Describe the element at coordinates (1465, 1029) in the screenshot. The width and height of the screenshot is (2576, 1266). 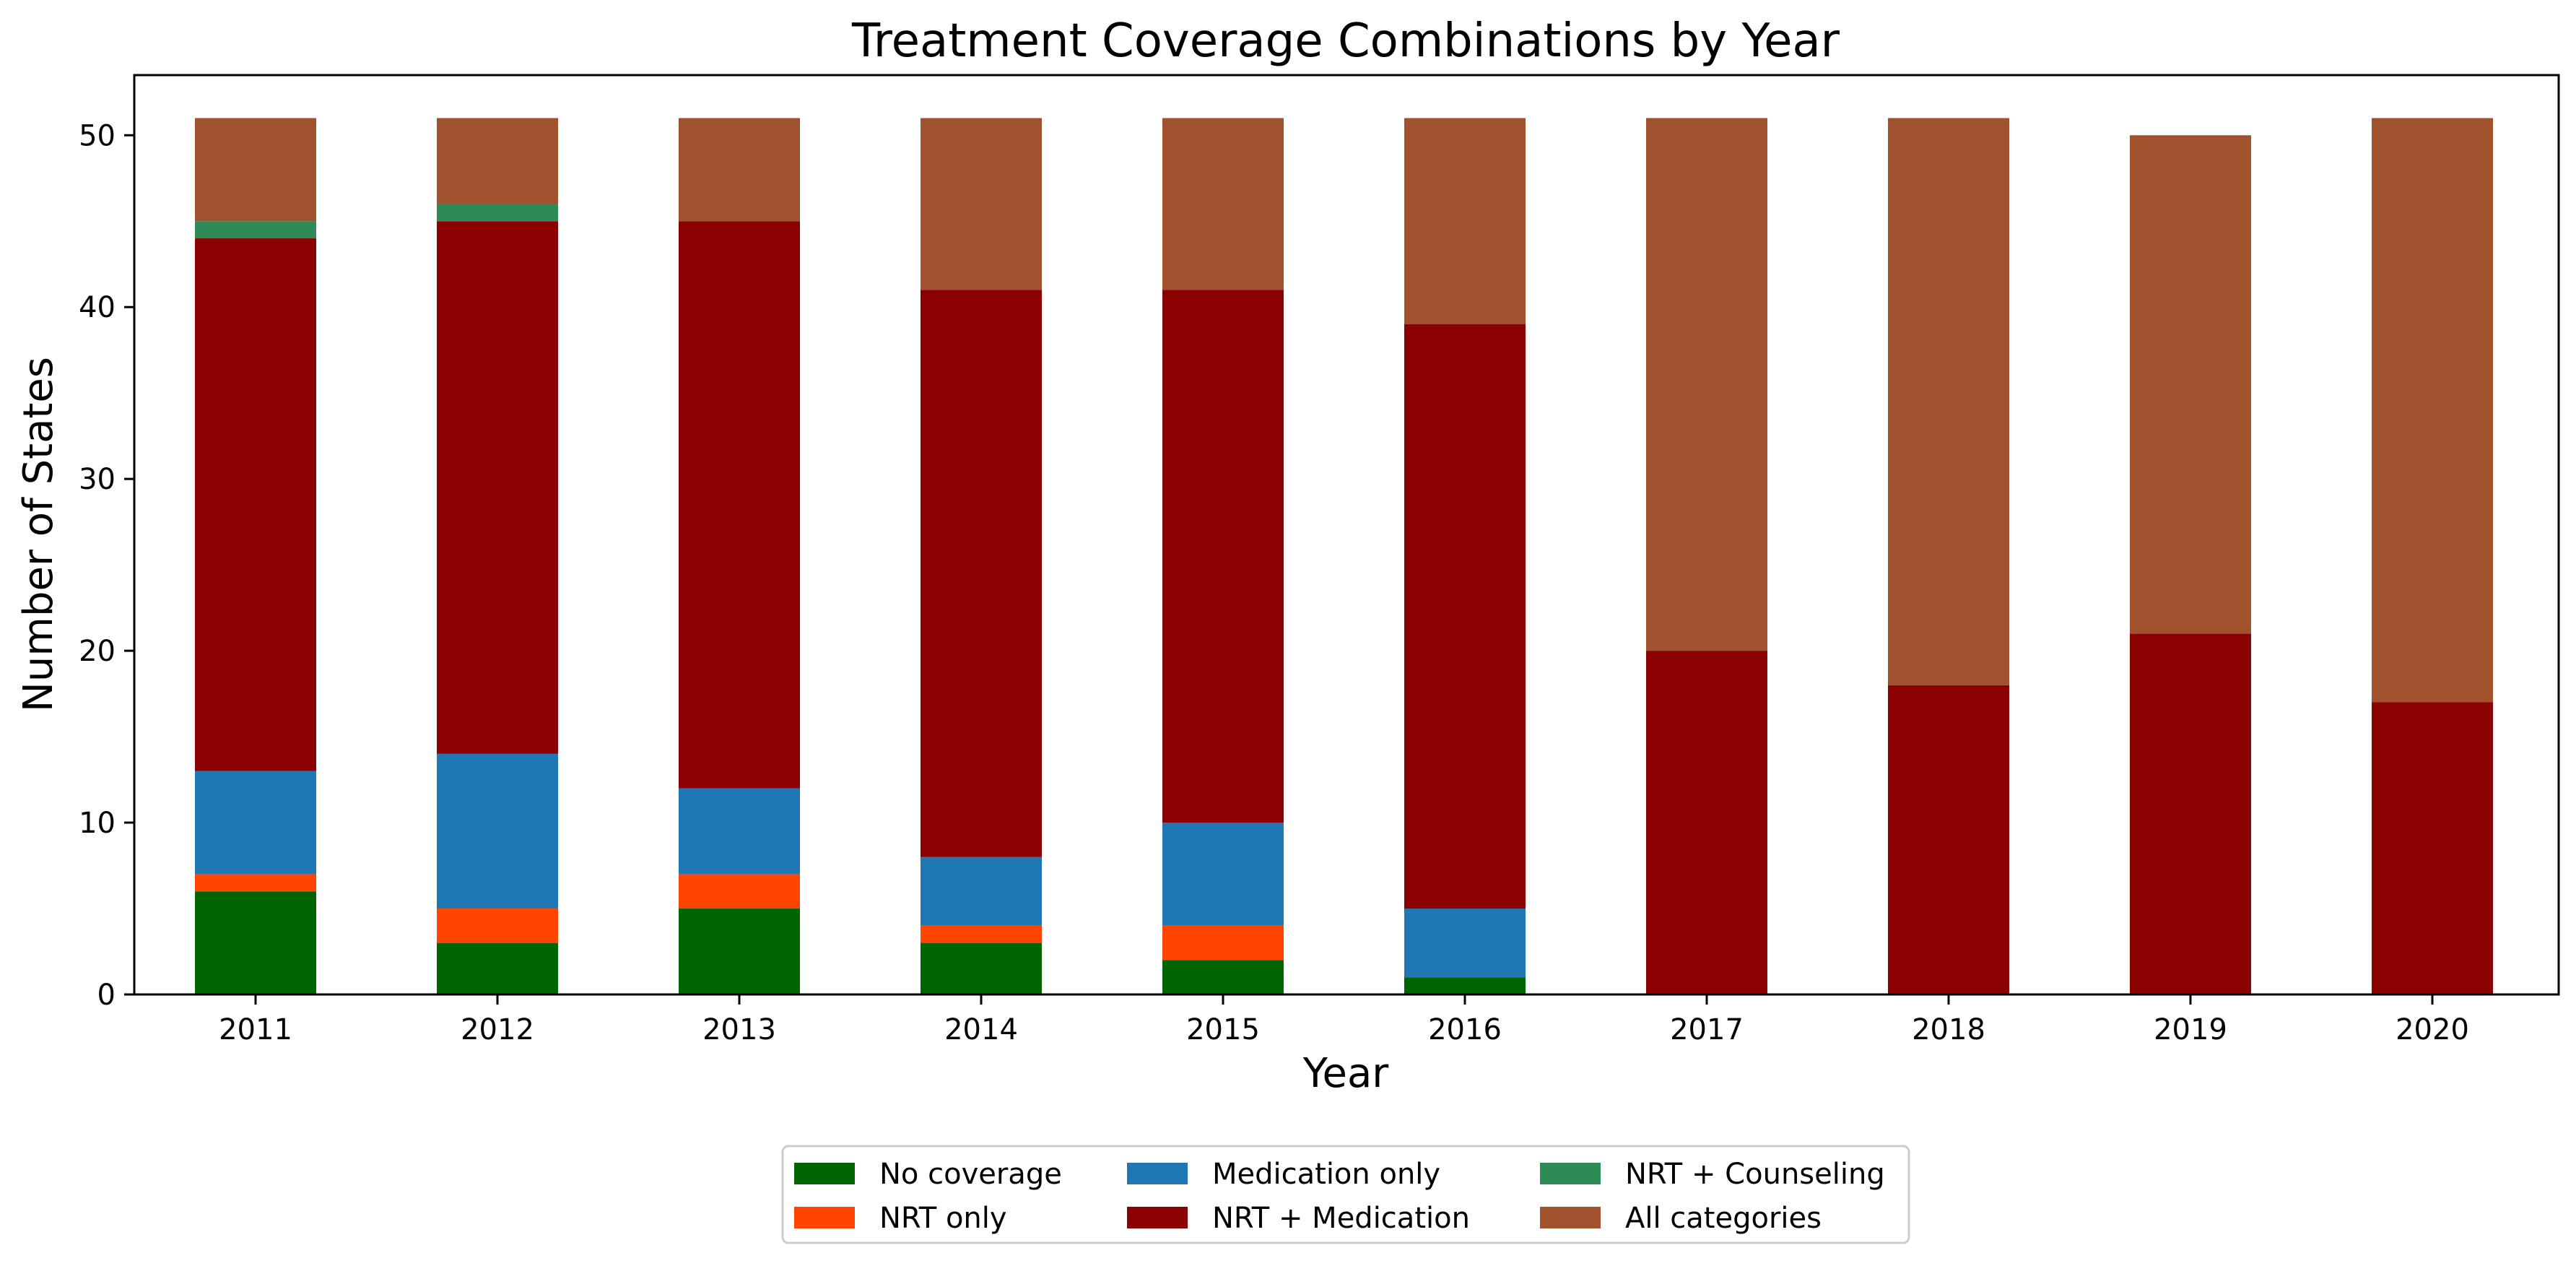
I see `x-tick-label: 2016` at that location.